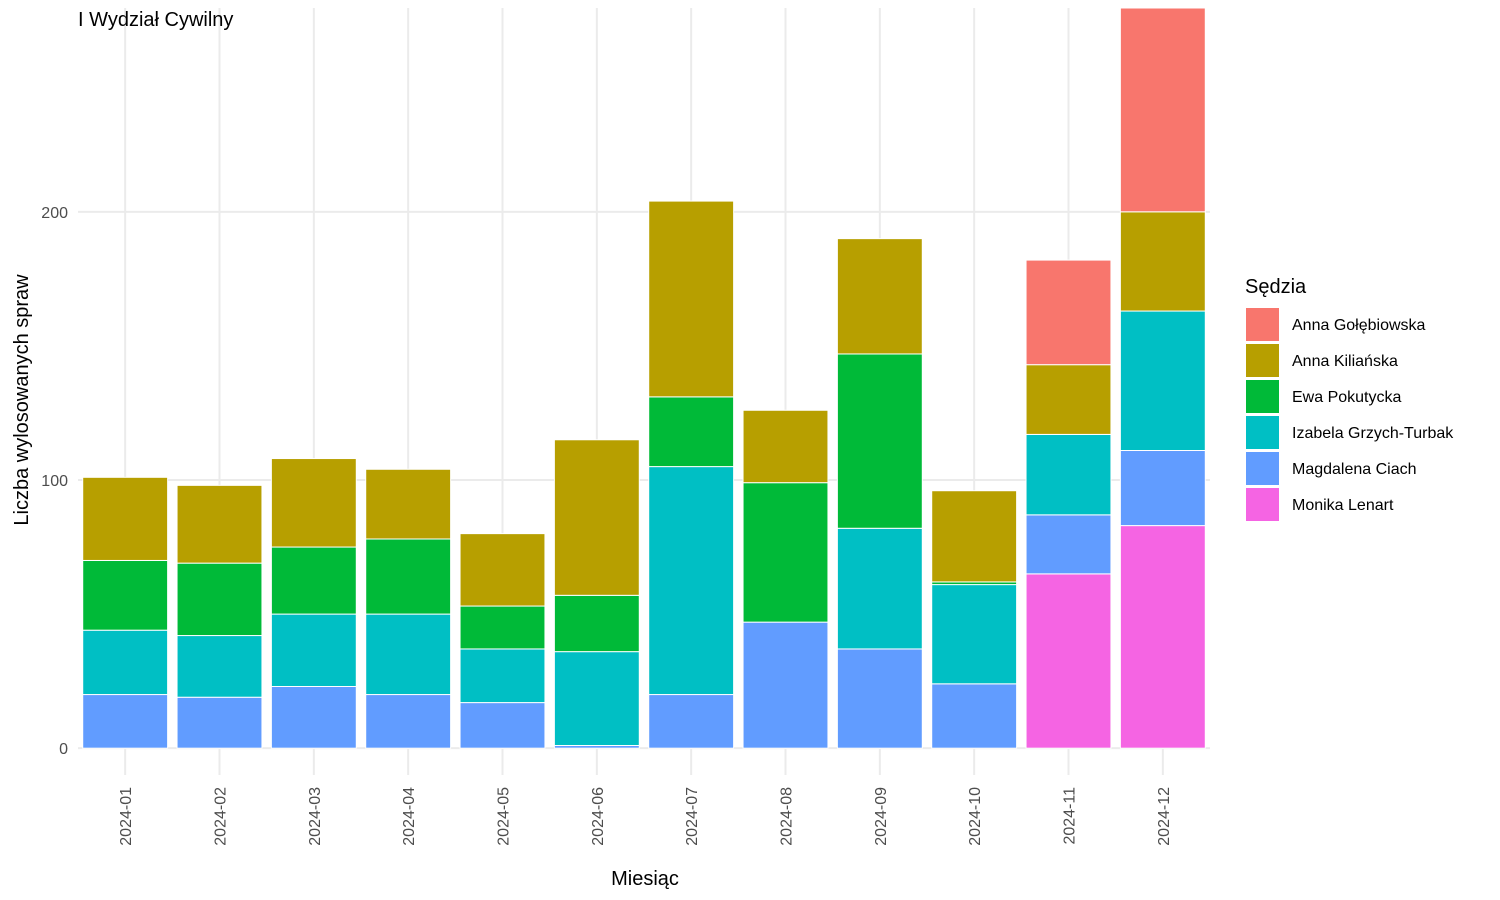 The height and width of the screenshot is (900, 1500). What do you see at coordinates (974, 716) in the screenshot?
I see `bar-segment: Magdalena Ciach 2024-10: 24` at bounding box center [974, 716].